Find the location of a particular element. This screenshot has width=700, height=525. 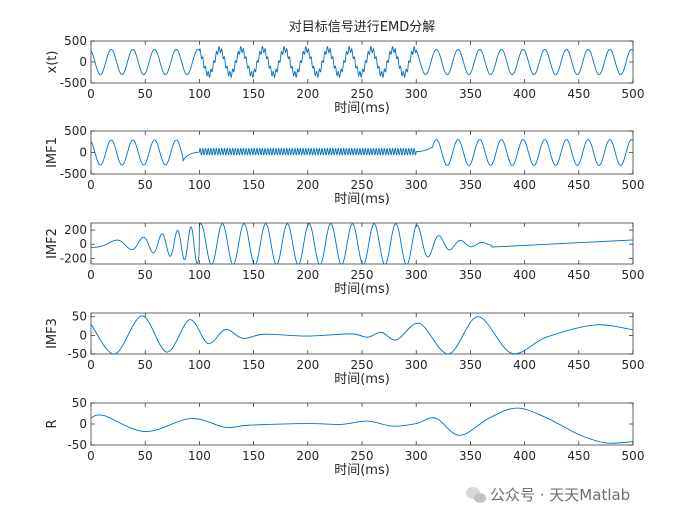

y-axis-label: x(t) is located at coordinates (52, 62).